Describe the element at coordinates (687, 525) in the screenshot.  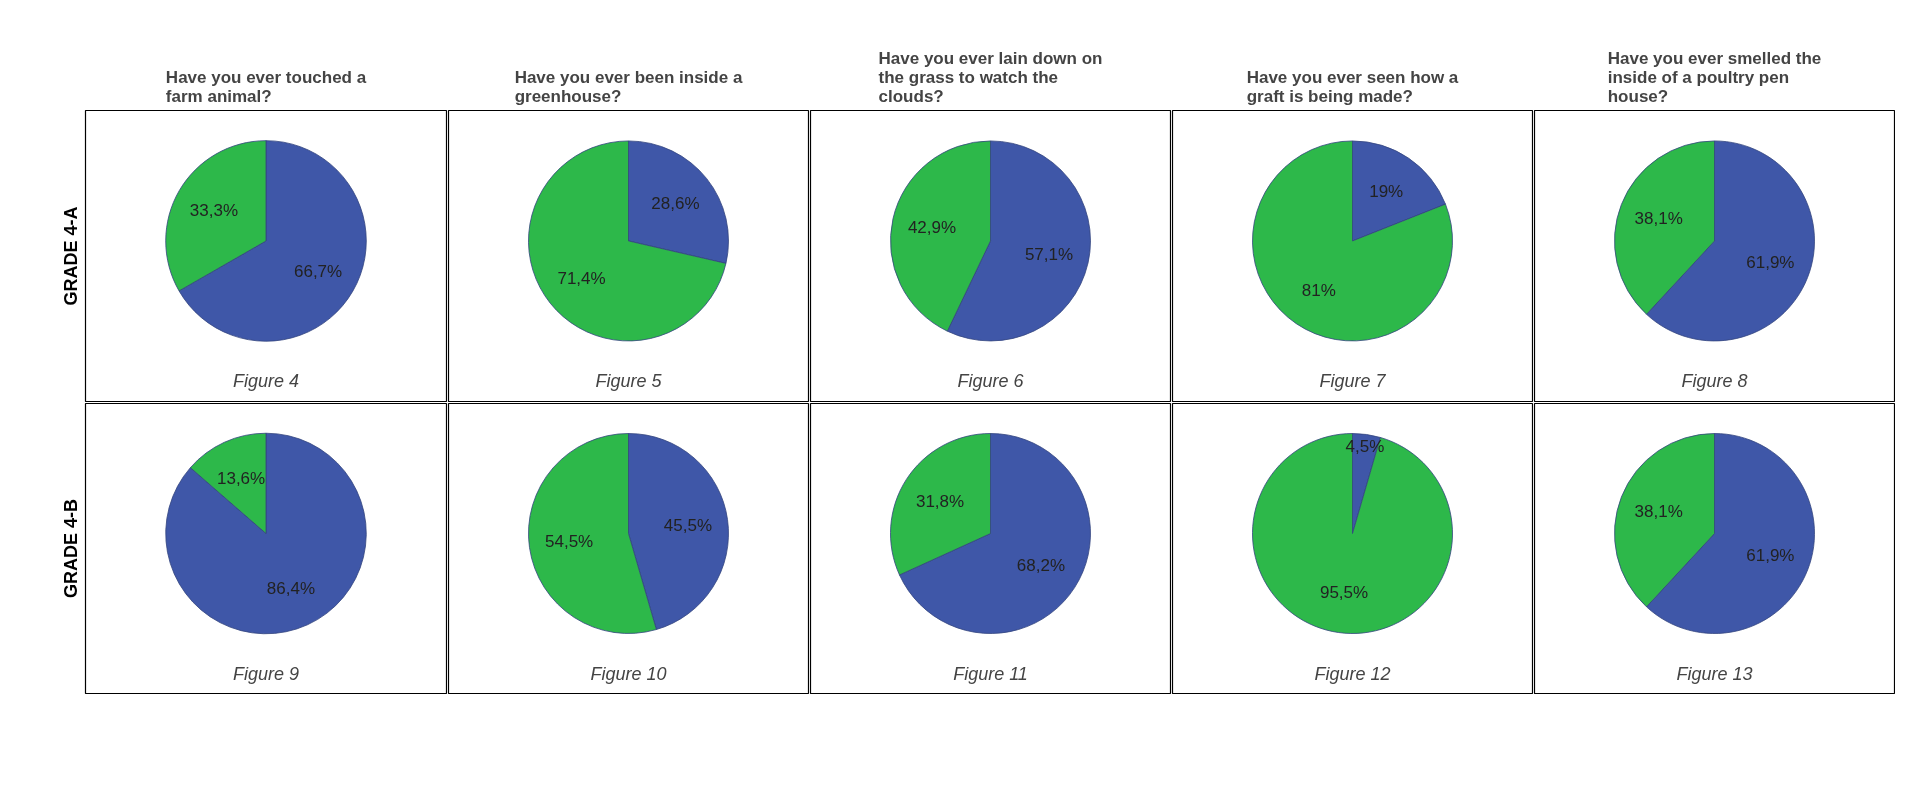
I see `data-label: 45,5%` at that location.